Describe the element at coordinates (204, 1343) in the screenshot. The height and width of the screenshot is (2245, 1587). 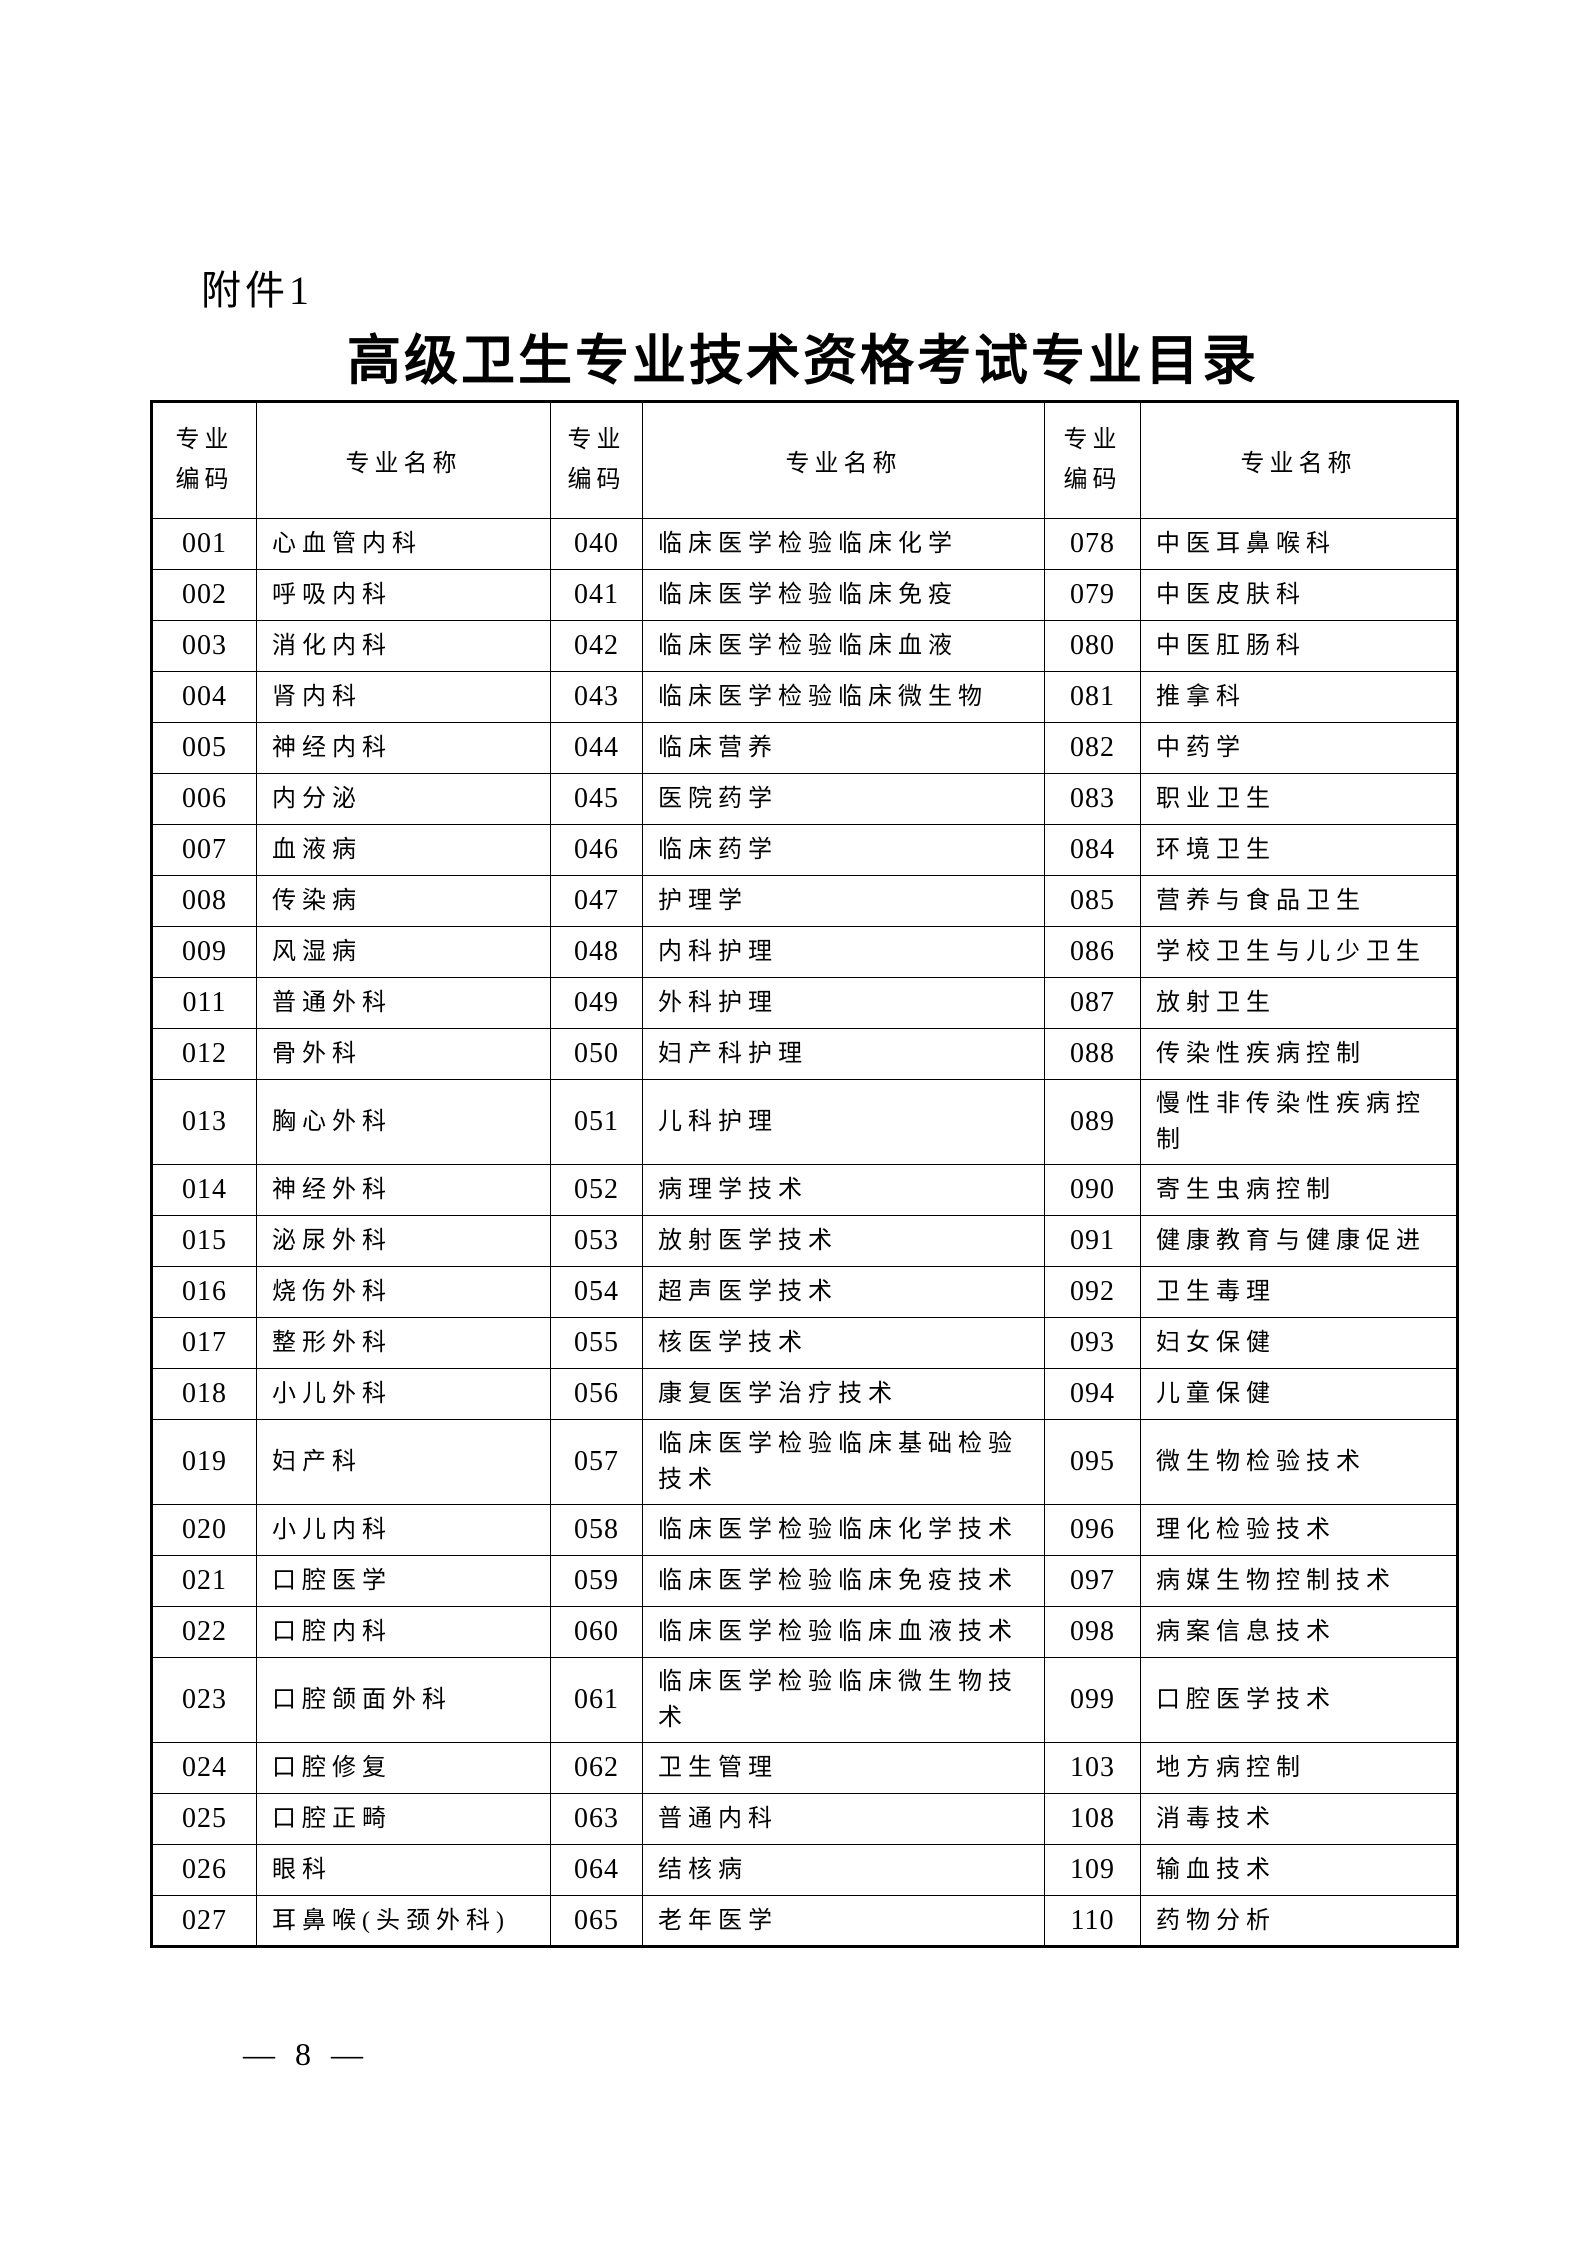
I see `specialty-code-cell: 017` at that location.